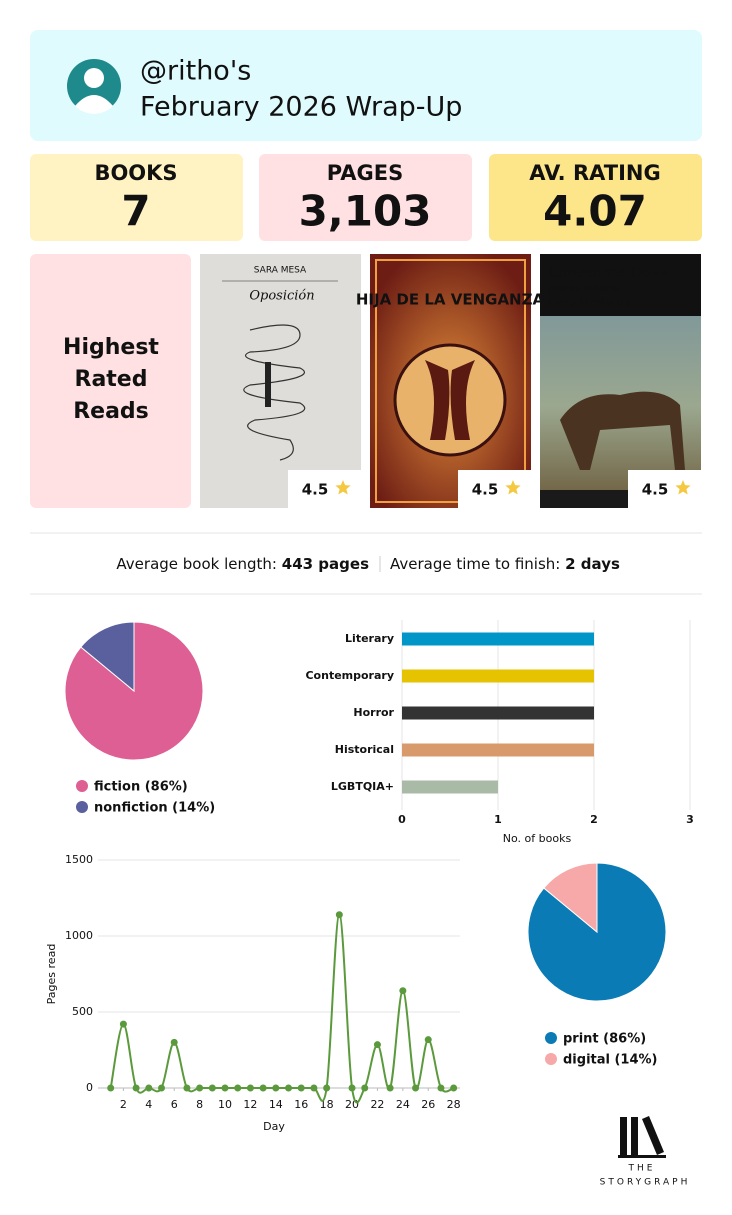 This screenshot has width=732, height=1215. Describe the element at coordinates (135, 211) in the screenshot. I see `stat-value: 7` at that location.